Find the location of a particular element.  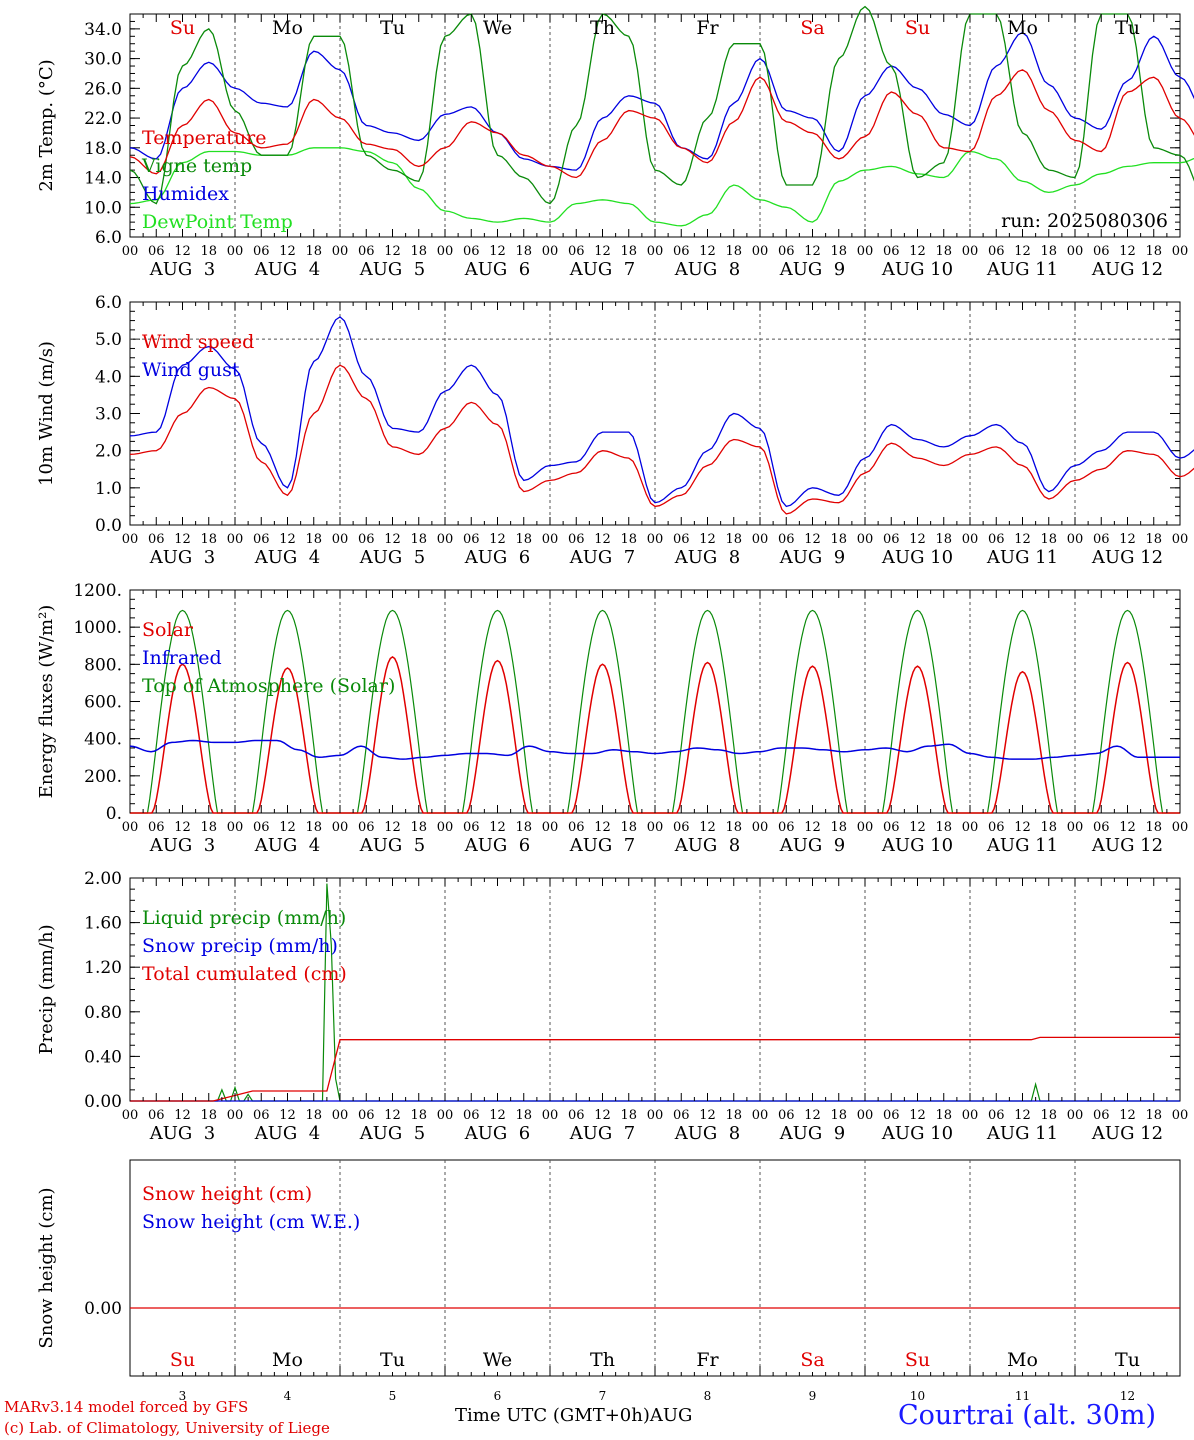

snow-day-number: 10 is located at coordinates (917, 1396).